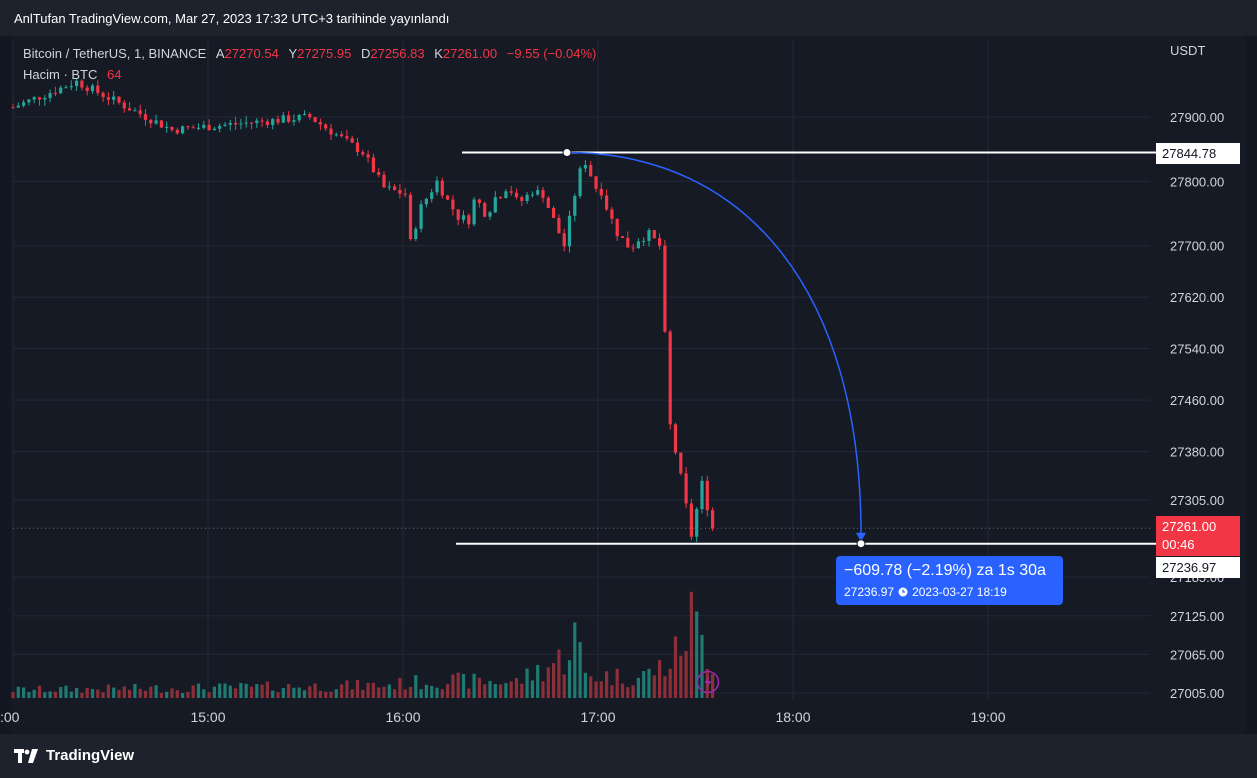  Describe the element at coordinates (90, 755) in the screenshot. I see `brand-name: TradingView` at that location.